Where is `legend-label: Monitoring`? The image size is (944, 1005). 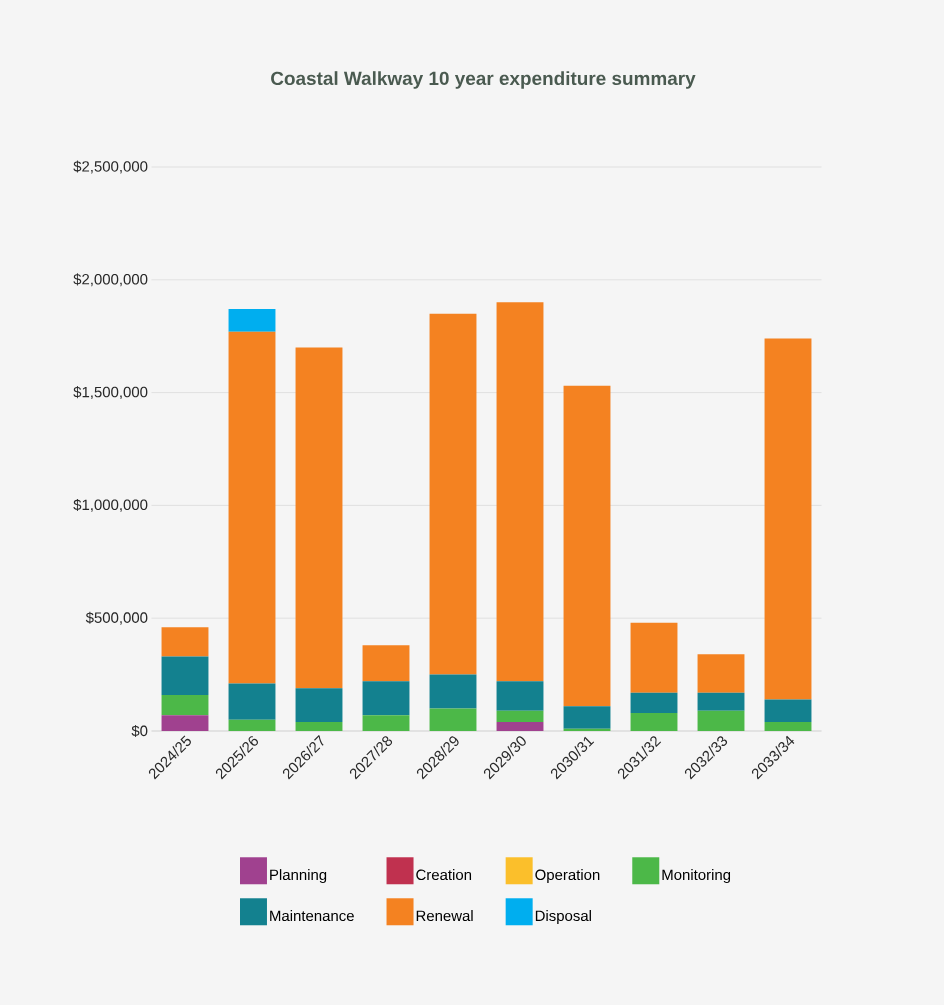 legend-label: Monitoring is located at coordinates (696, 876).